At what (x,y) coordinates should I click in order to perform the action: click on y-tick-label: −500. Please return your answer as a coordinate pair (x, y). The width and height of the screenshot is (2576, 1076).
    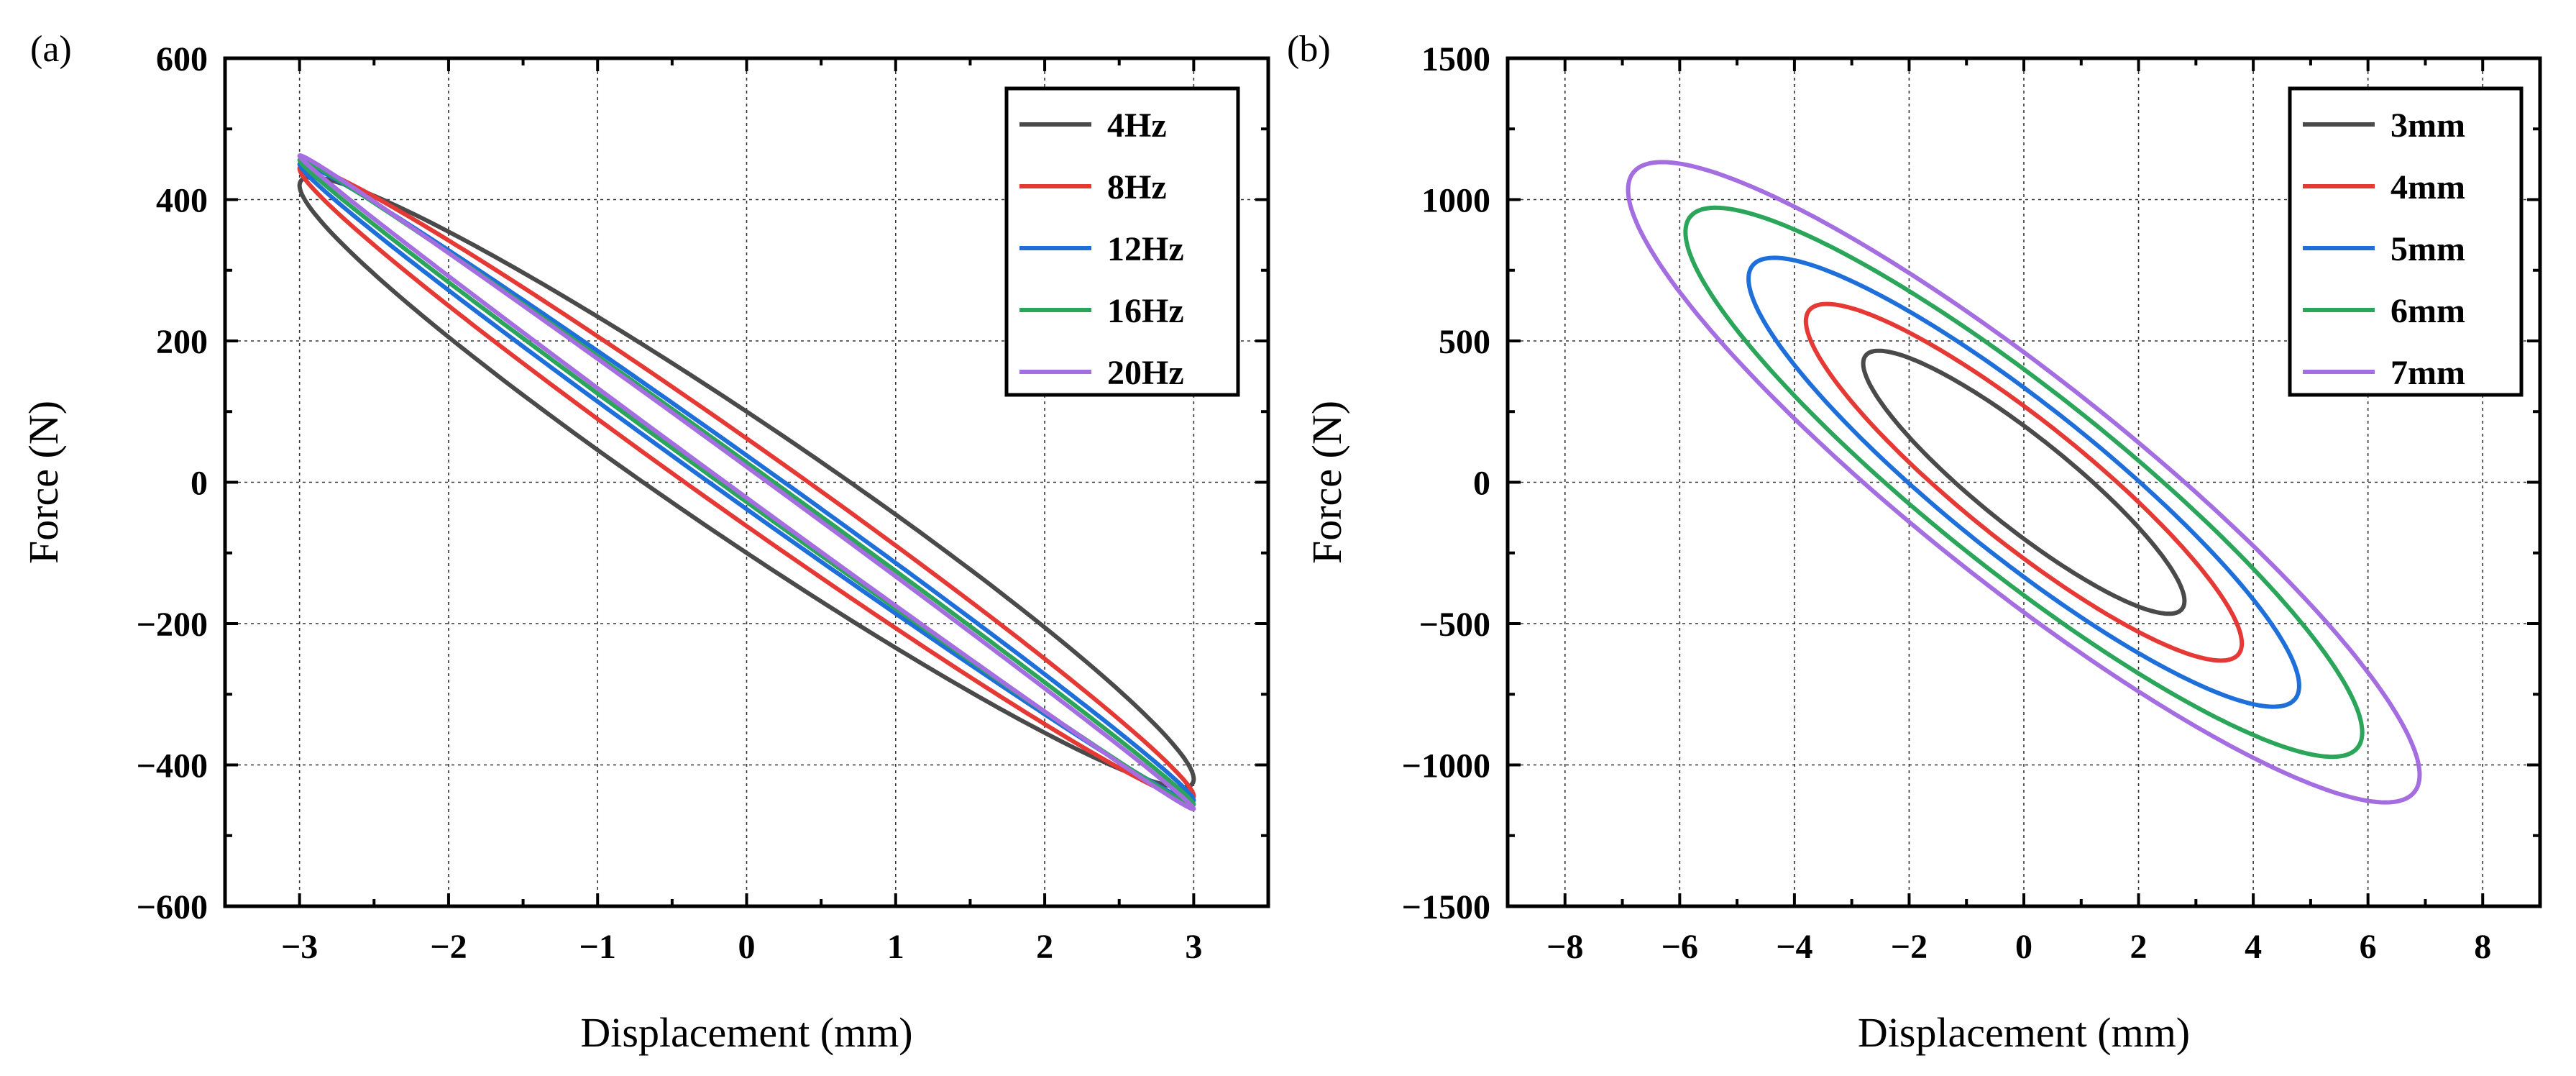
    Looking at the image, I should click on (1454, 625).